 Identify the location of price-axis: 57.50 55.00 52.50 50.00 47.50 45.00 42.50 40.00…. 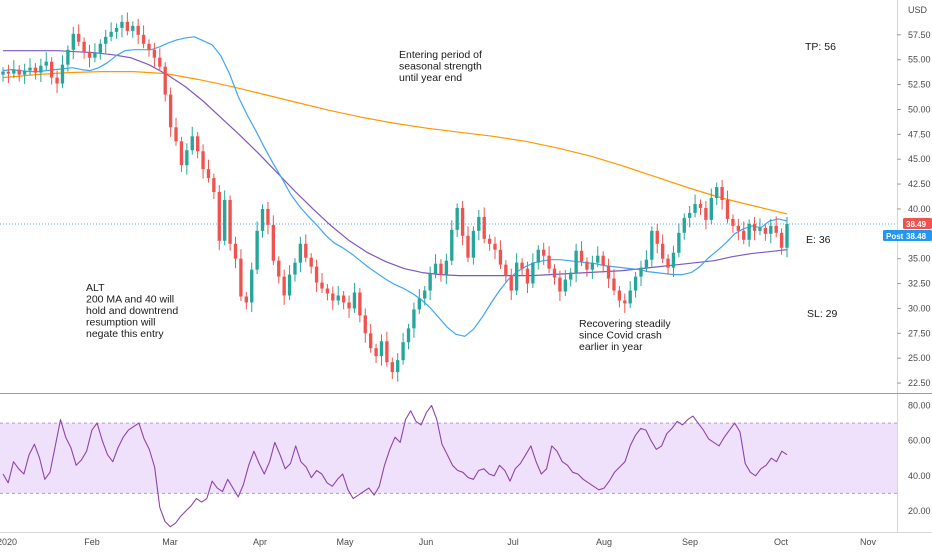
(914, 209).